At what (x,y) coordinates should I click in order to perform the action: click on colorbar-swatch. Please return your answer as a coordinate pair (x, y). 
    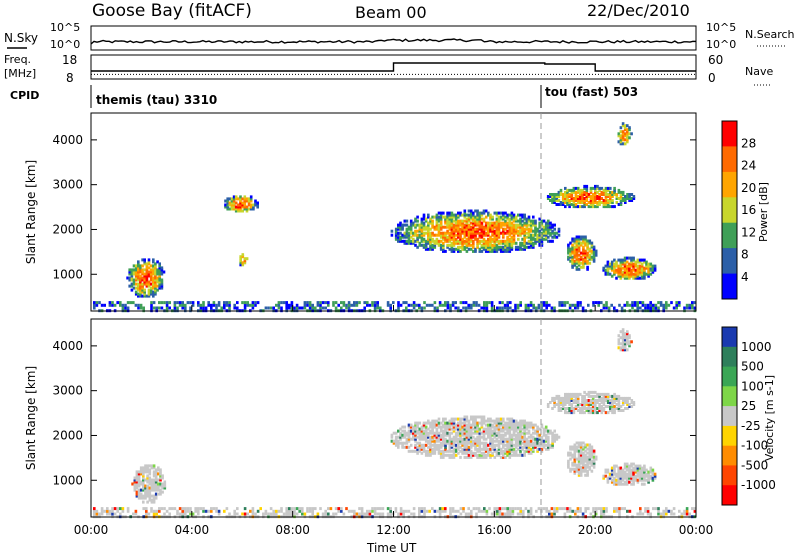
    Looking at the image, I should click on (729, 455).